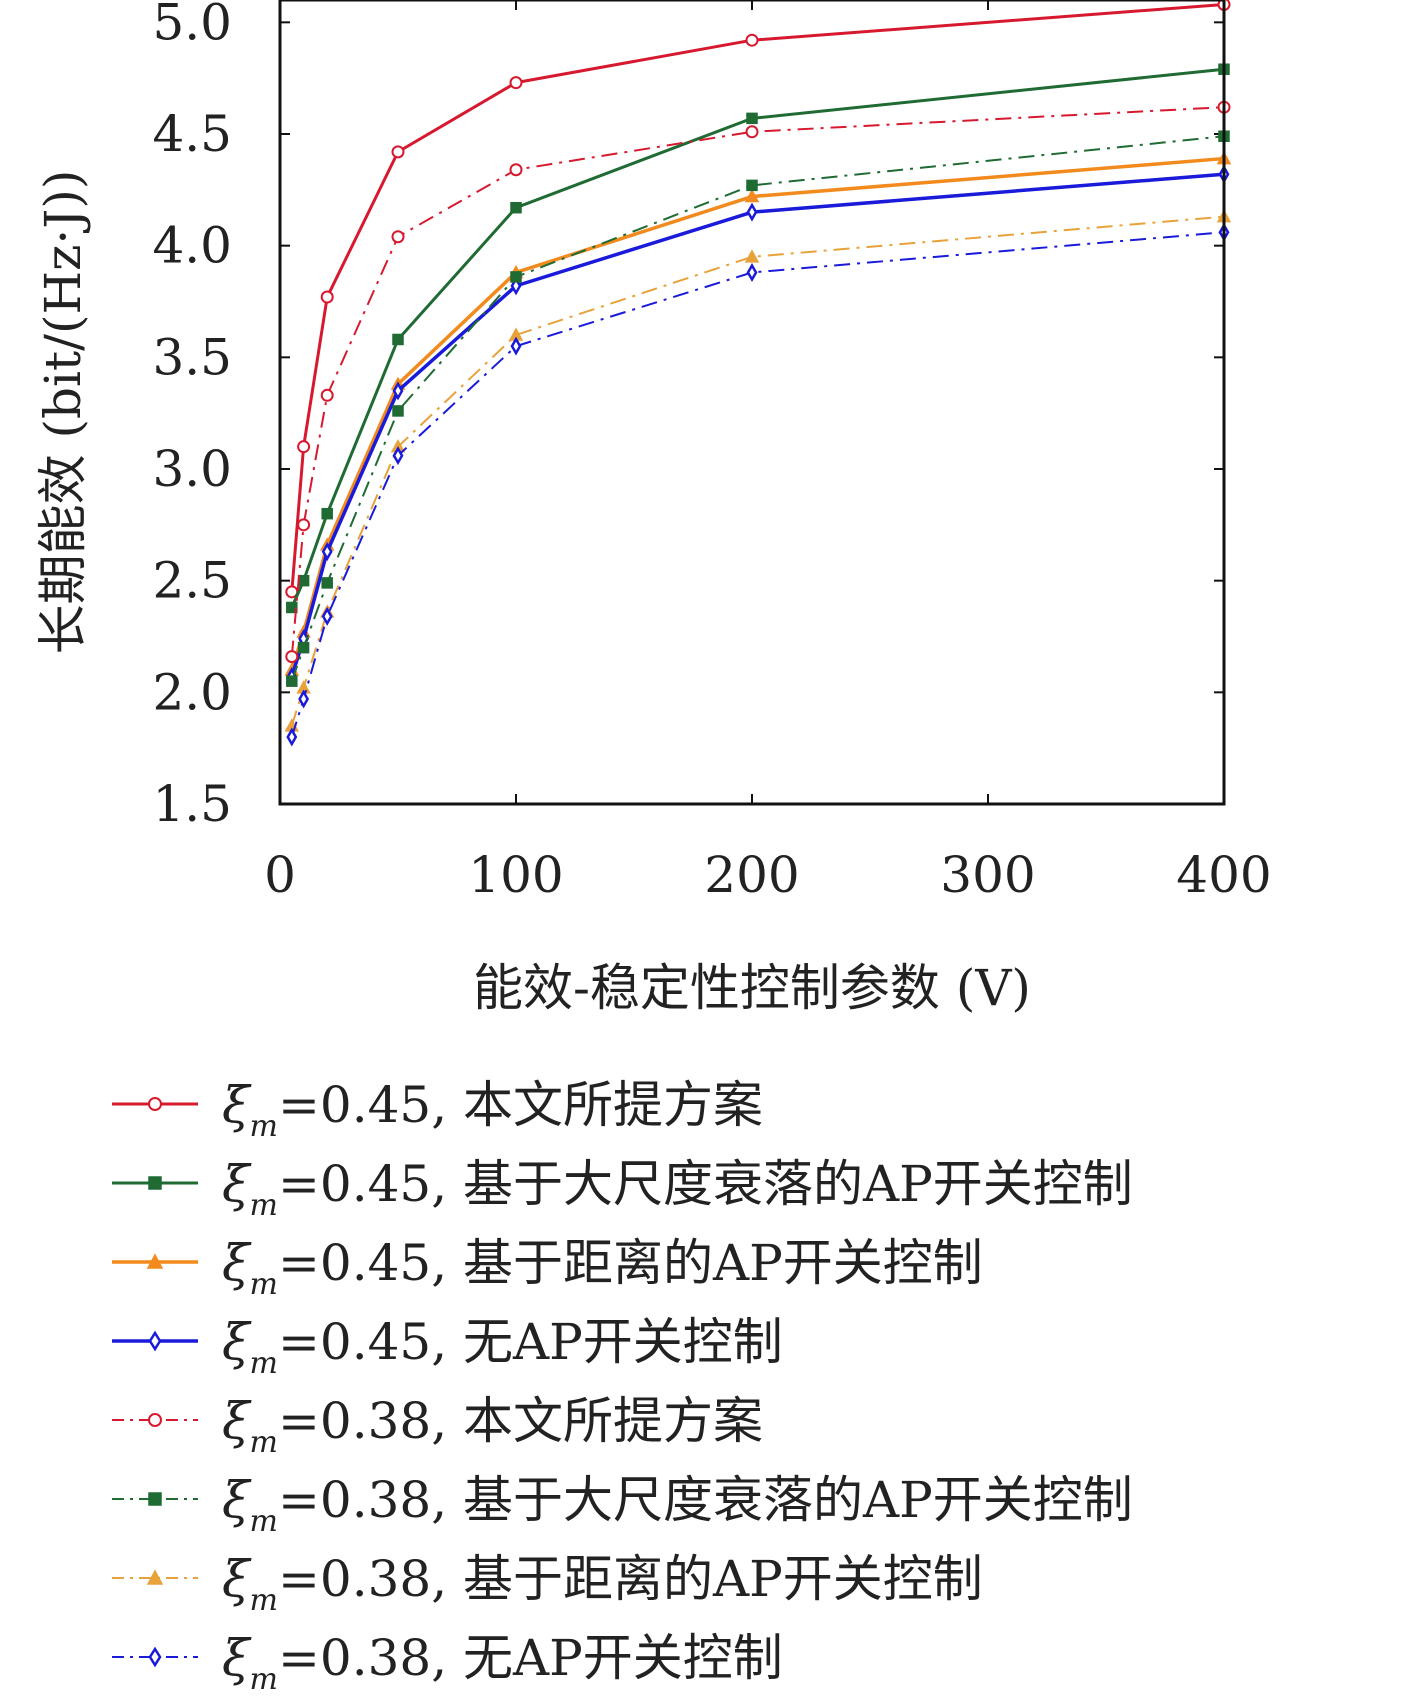 The width and height of the screenshot is (1417, 1708). What do you see at coordinates (515, 875) in the screenshot?
I see `x-tick-label: 100` at bounding box center [515, 875].